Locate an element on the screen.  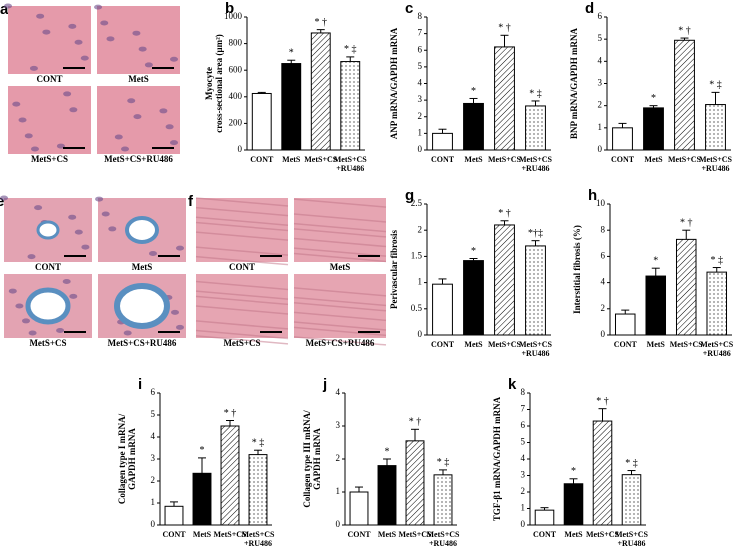
y-tick-label: 8 is located at coordinates (603, 229).